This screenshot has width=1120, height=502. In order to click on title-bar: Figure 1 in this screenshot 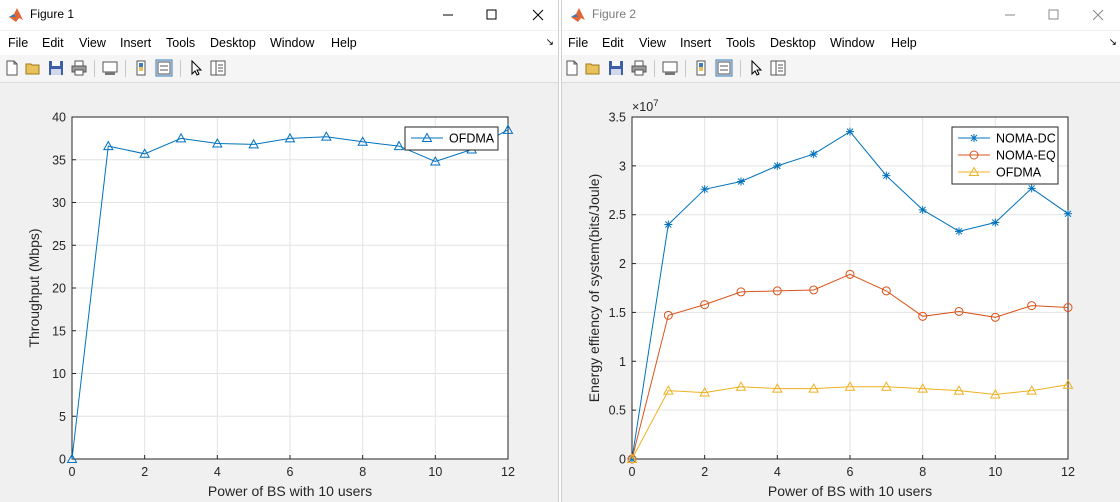, I will do `click(279, 15)`.